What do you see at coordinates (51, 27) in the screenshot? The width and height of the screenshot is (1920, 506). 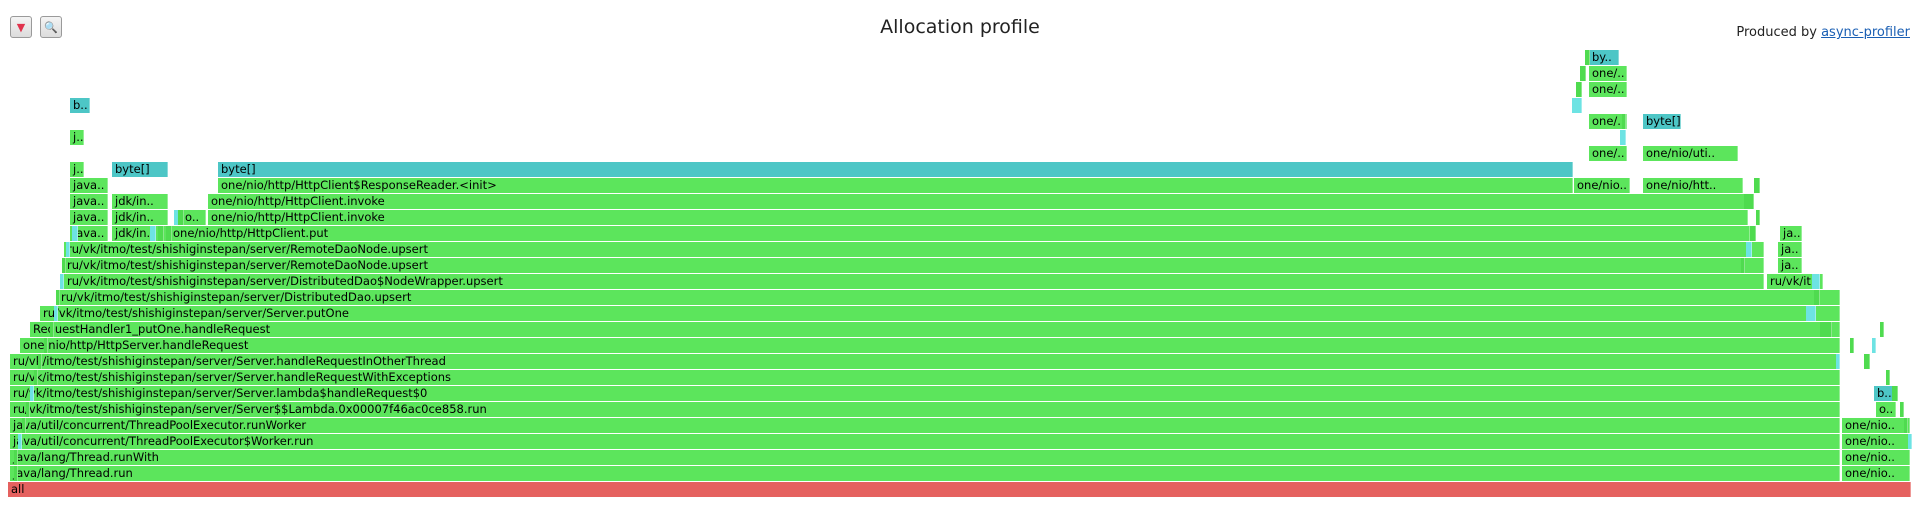 I see `search-icon: 🔍` at bounding box center [51, 27].